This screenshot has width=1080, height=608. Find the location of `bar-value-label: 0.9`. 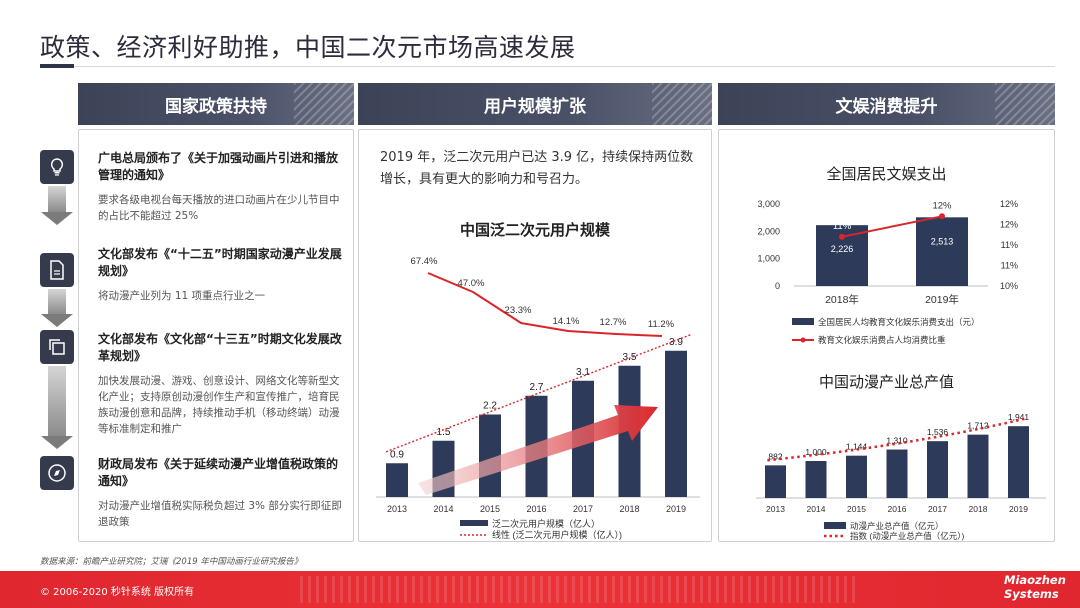

bar-value-label: 0.9 is located at coordinates (397, 454).